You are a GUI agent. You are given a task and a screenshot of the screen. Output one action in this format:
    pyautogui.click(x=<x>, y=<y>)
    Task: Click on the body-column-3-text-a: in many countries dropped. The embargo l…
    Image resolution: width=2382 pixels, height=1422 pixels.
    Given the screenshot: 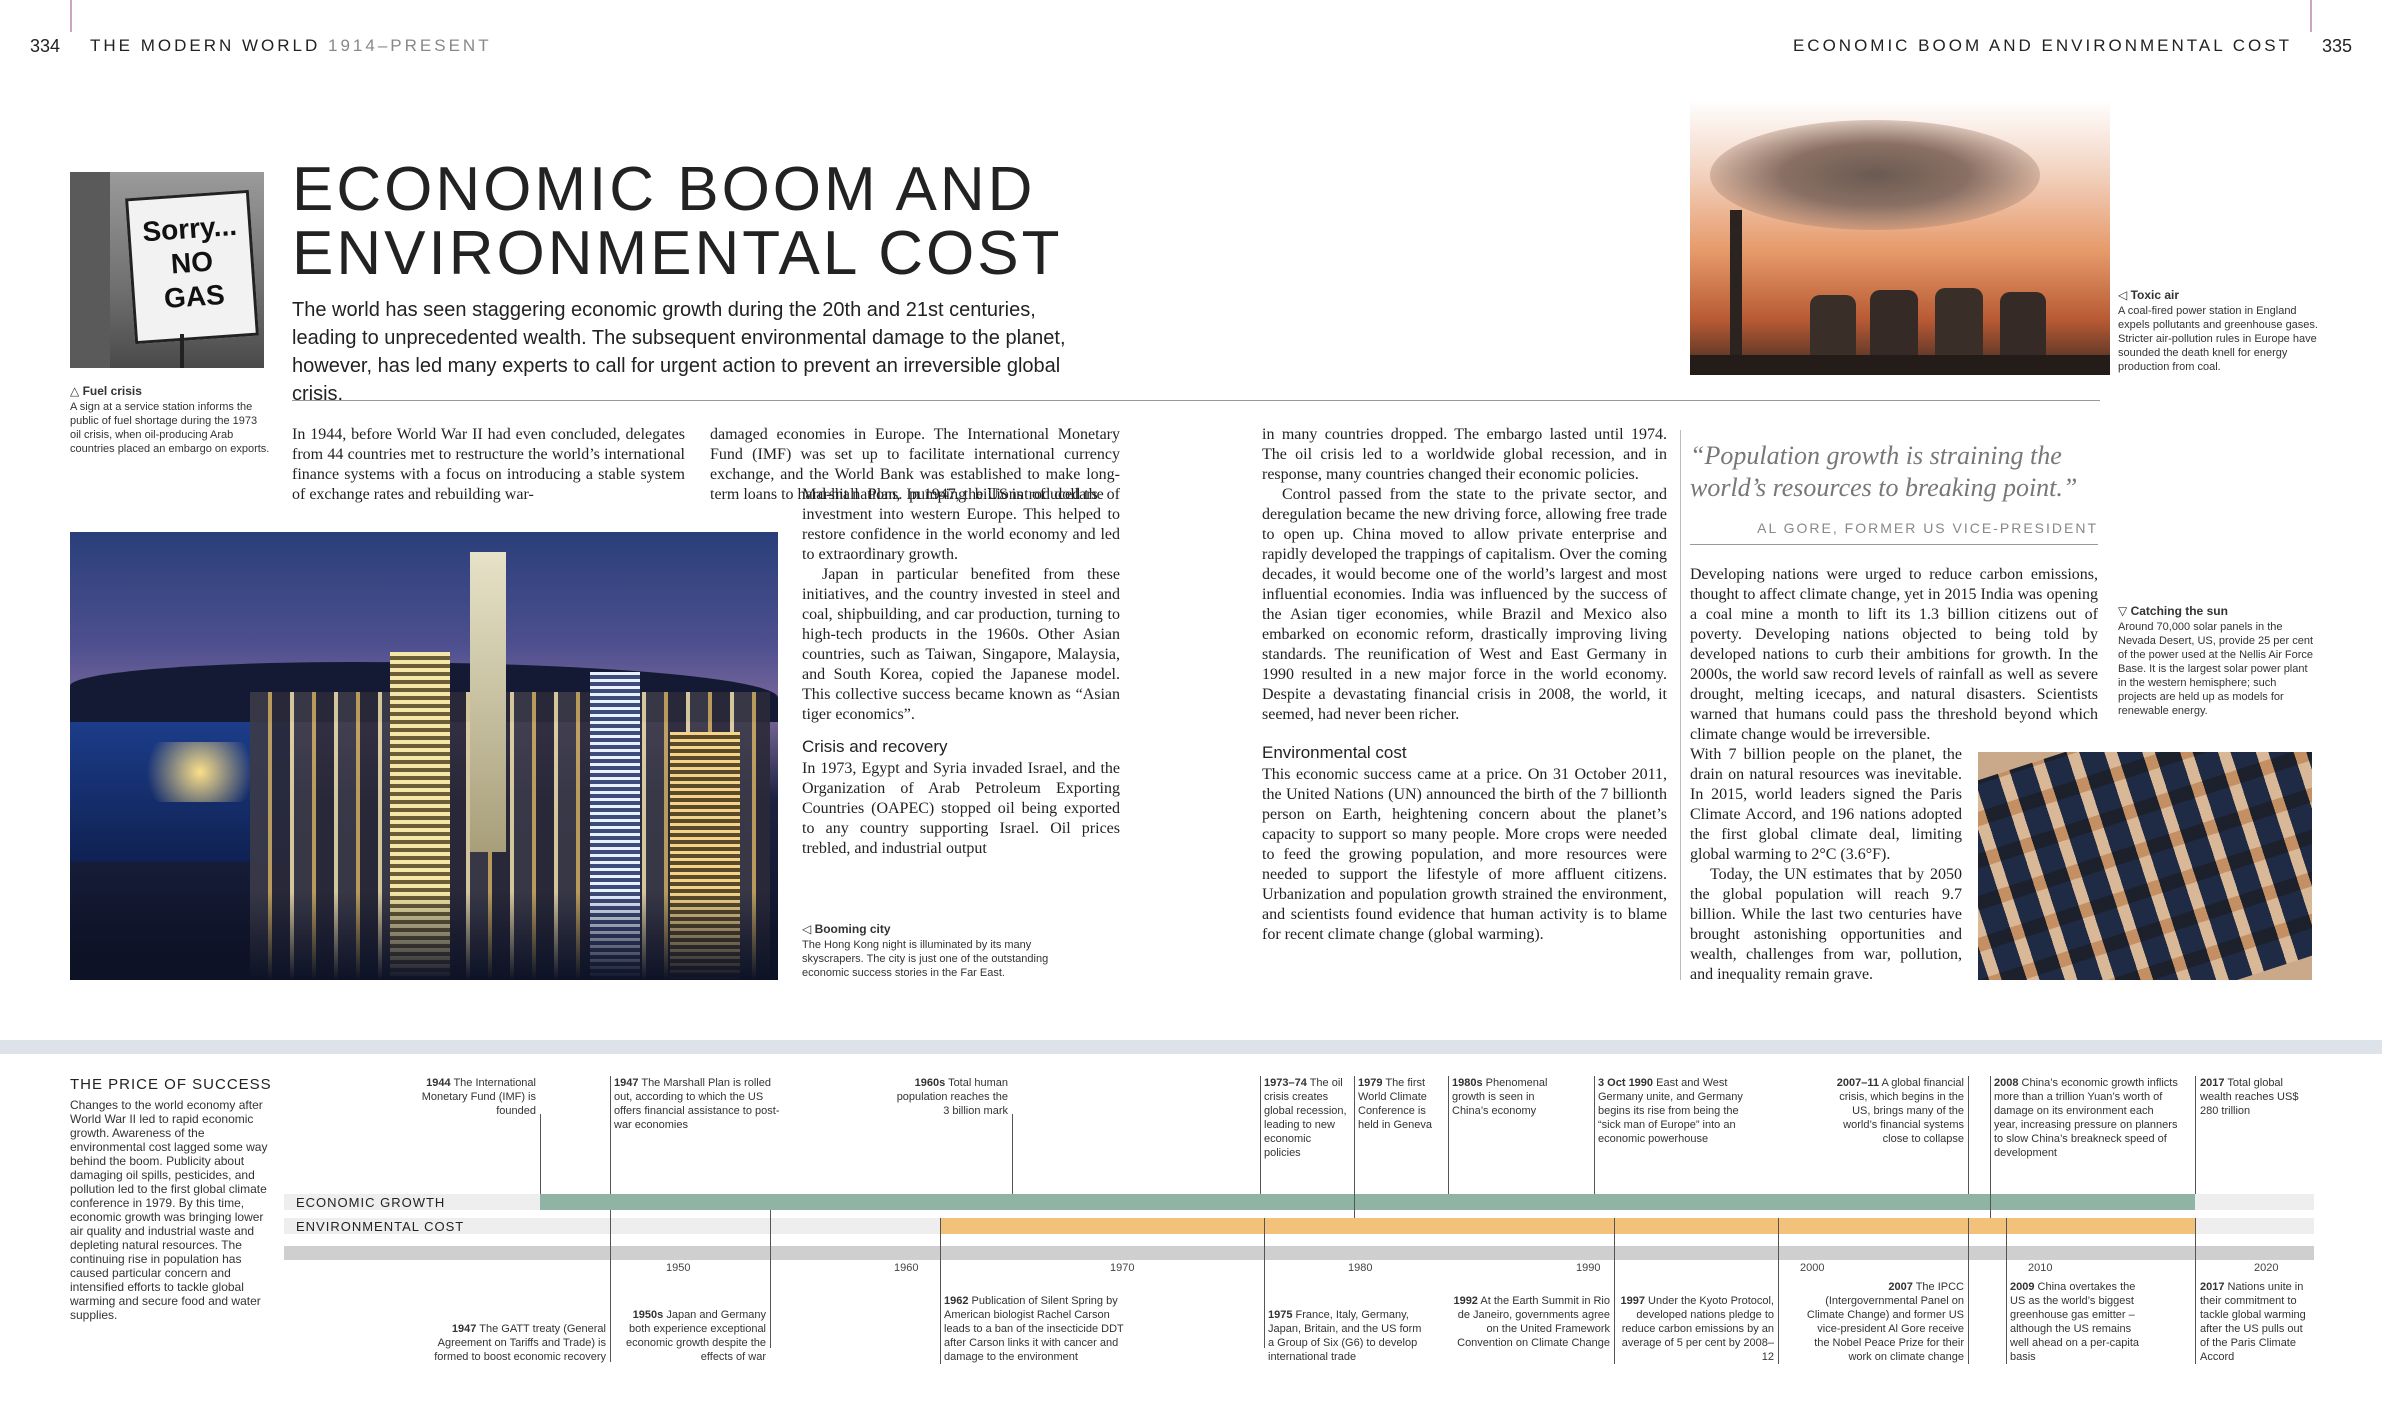 What is the action you would take?
    pyautogui.click(x=1464, y=454)
    